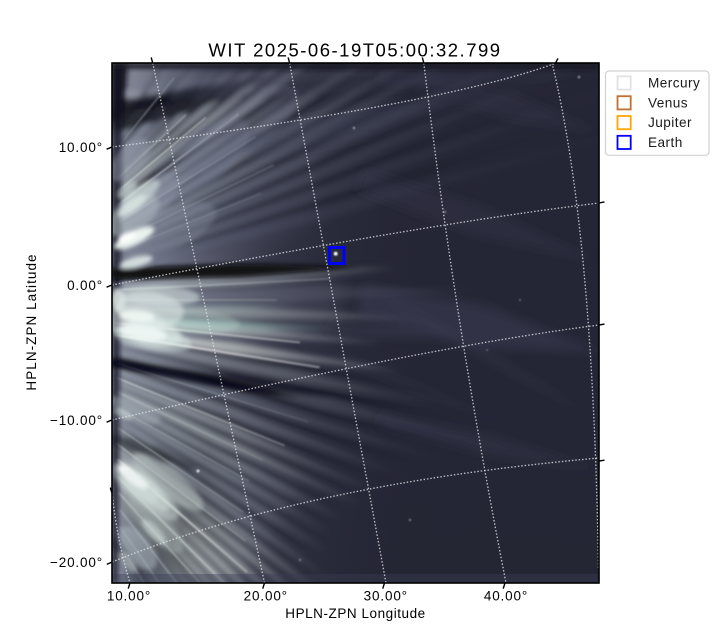 The height and width of the screenshot is (640, 720). Describe the element at coordinates (670, 122) in the screenshot. I see `svg-text: Jupiter` at that location.